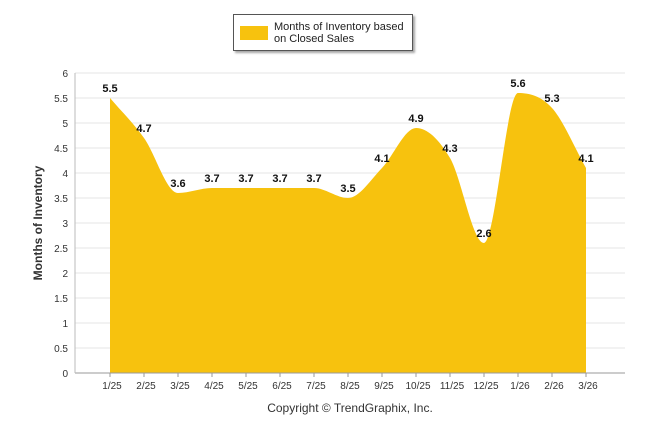 This screenshot has width=646, height=434. What do you see at coordinates (143, 129) in the screenshot?
I see `data-label: 4.7` at bounding box center [143, 129].